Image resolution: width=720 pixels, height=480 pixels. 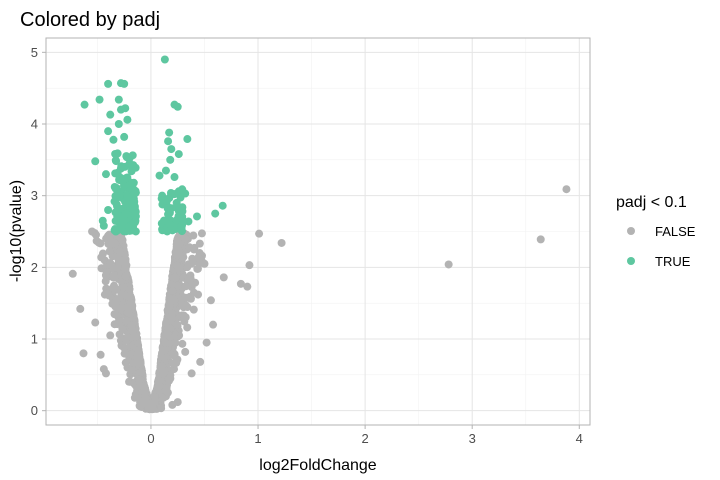 What do you see at coordinates (16, 231) in the screenshot?
I see `y-axis-title: -log10(pvalue)` at bounding box center [16, 231].